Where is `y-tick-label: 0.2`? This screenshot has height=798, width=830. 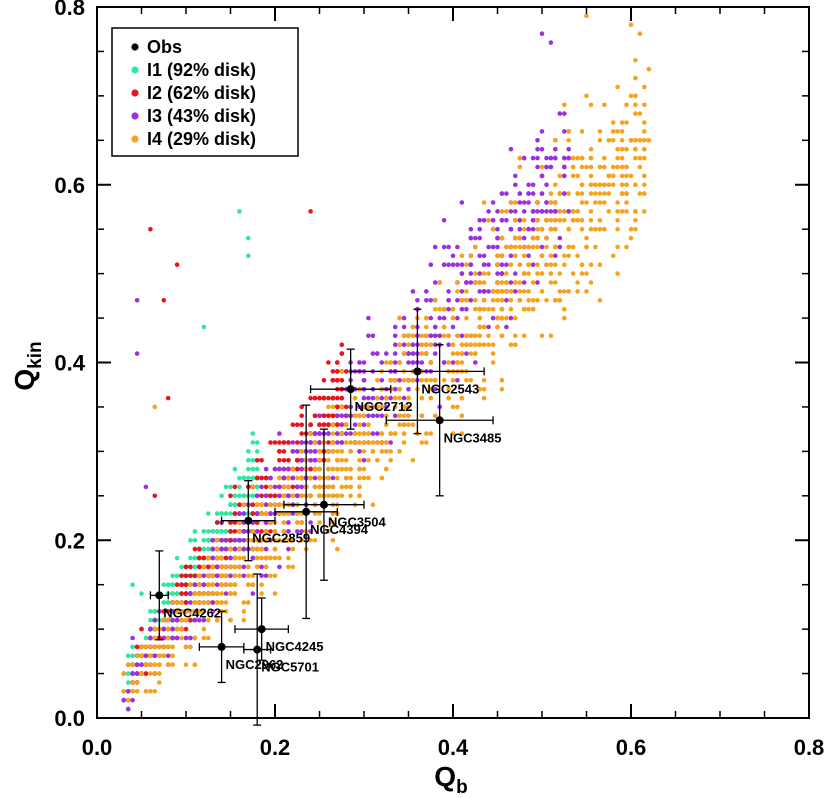
y-tick-label: 0.2 is located at coordinates (69, 540).